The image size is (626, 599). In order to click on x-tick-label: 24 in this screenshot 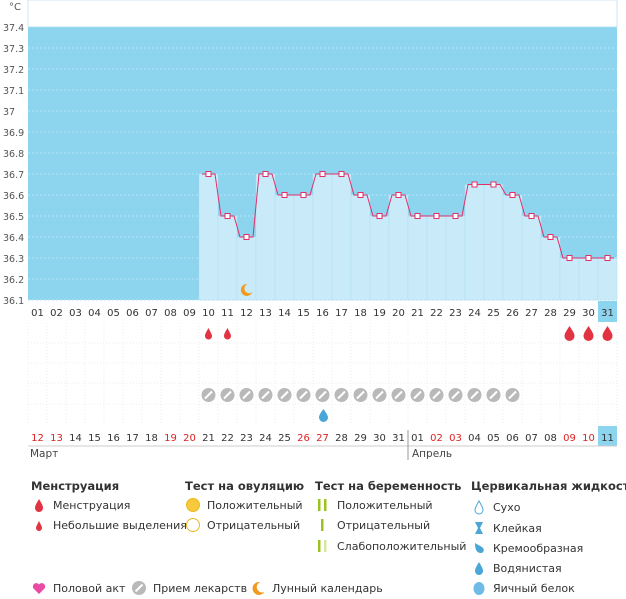, I will do `click(474, 313)`.